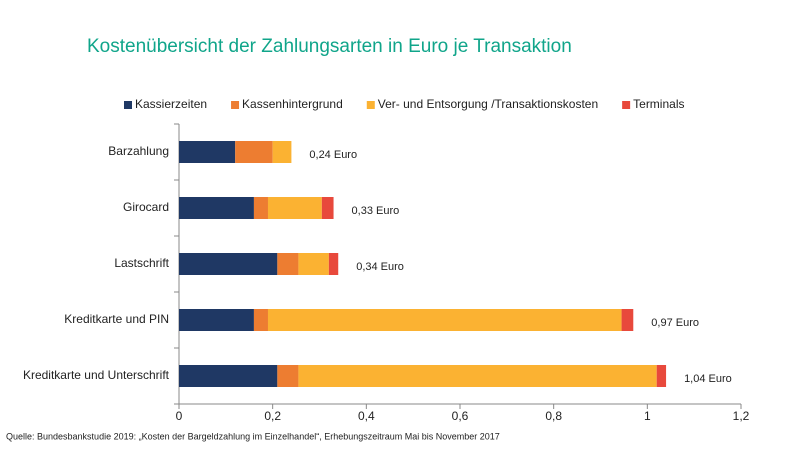  I want to click on x-tick-label: 0, so click(179, 416).